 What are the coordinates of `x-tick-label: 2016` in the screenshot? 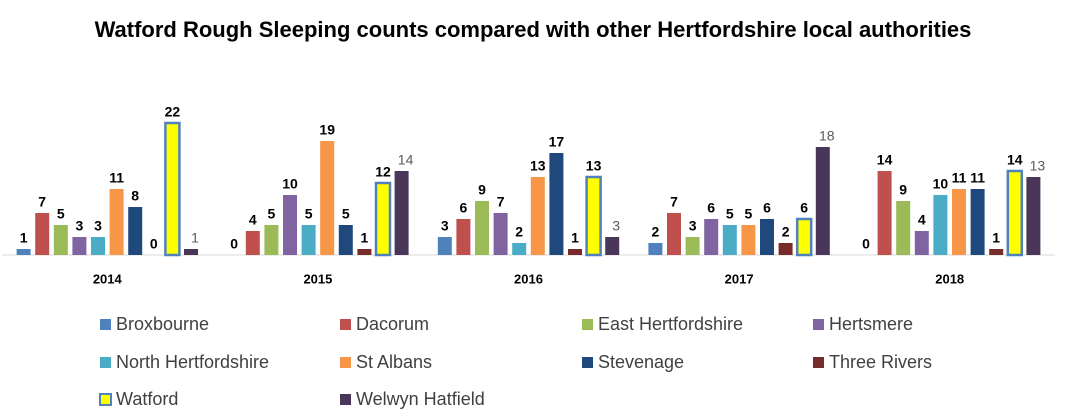 It's located at (528, 278).